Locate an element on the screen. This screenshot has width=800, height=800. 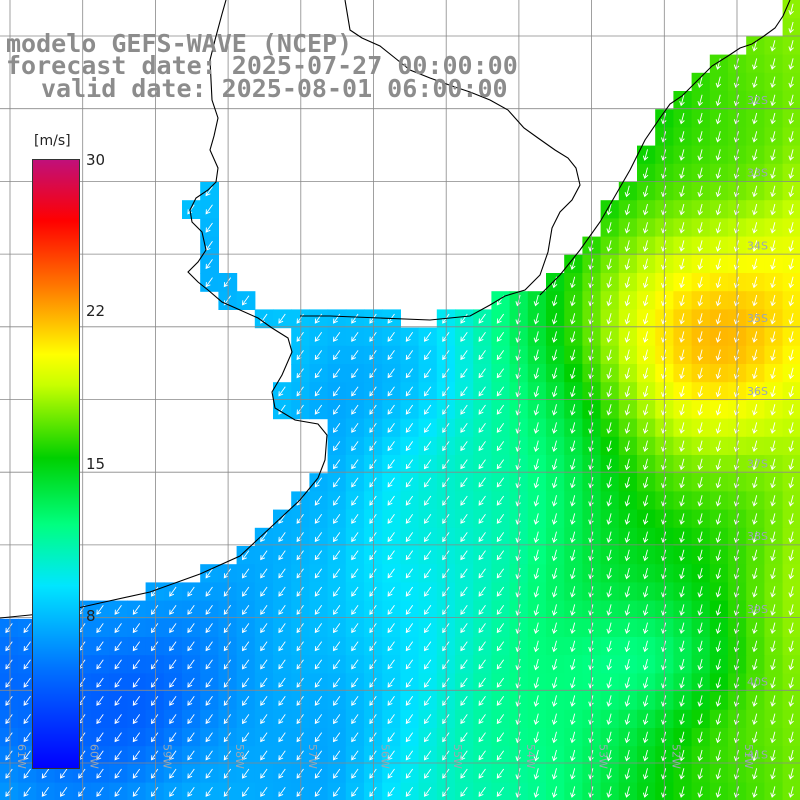
latitude-label: 40S is located at coordinates (757, 682).